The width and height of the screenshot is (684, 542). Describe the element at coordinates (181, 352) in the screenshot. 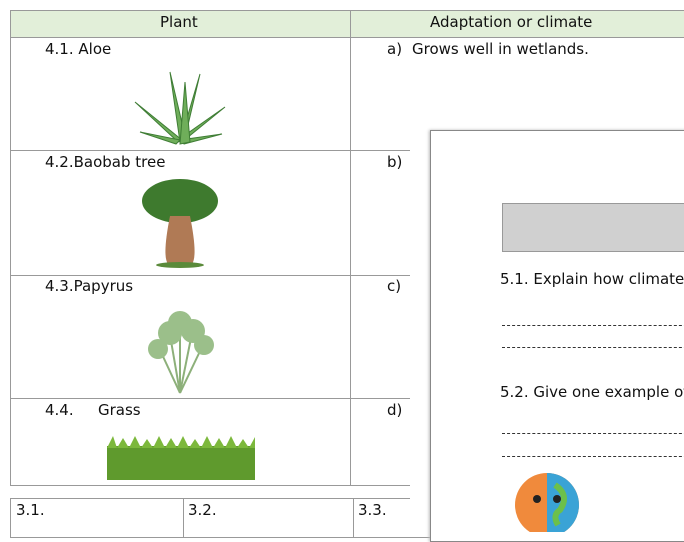

I see `papyrus-image` at that location.